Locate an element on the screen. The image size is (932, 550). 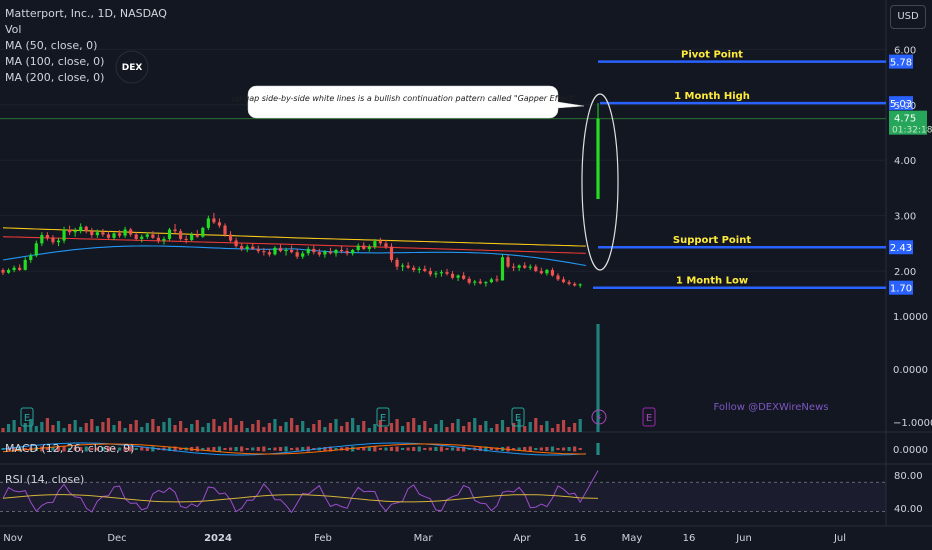
signal-line is located at coordinates (294, 449).